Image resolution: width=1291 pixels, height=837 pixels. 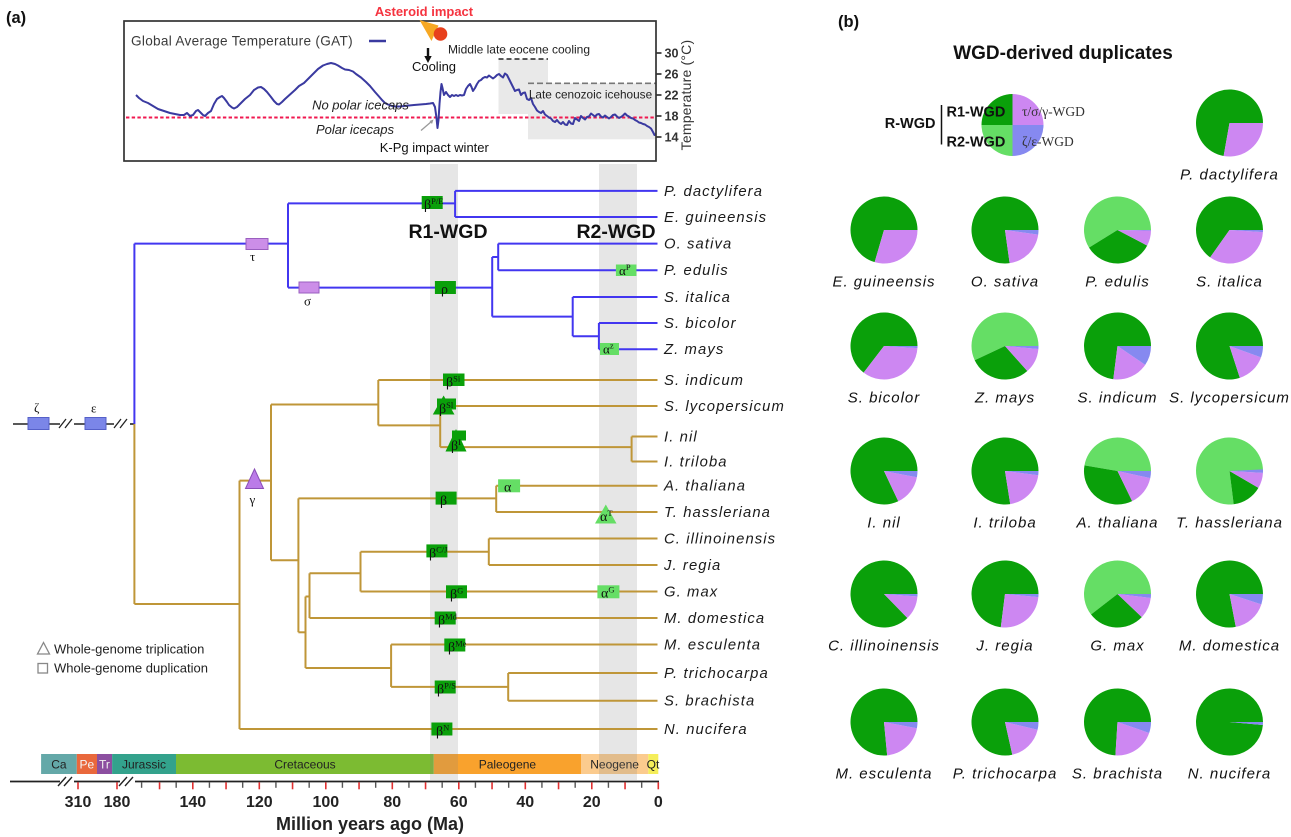 I want to click on svg-text: 14, so click(x=672, y=138).